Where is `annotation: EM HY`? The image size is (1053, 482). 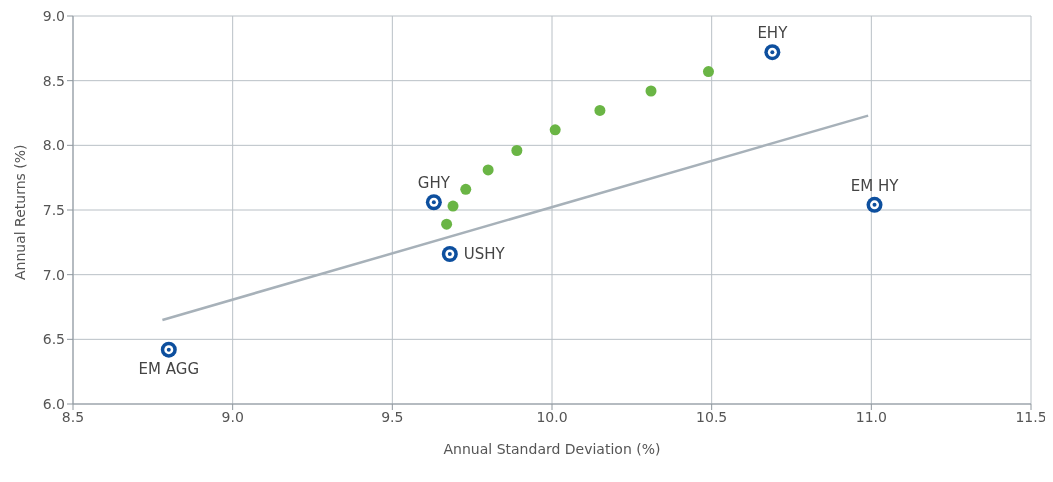 annotation: EM HY is located at coordinates (875, 185).